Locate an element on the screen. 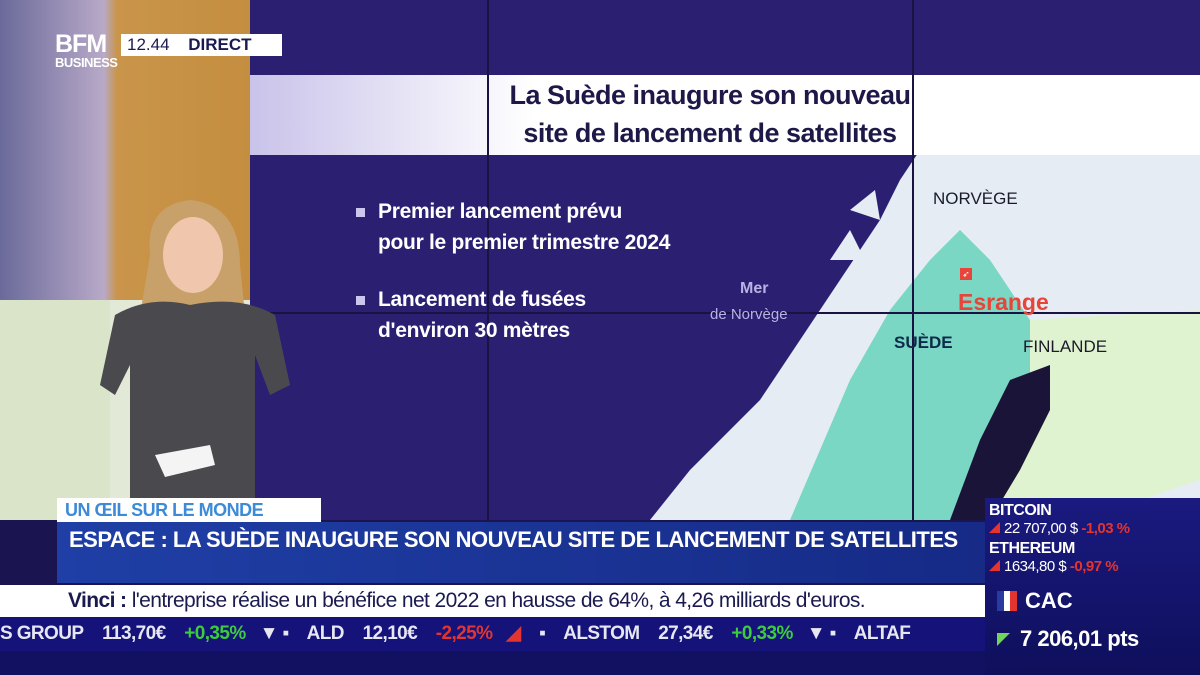 Image resolution: width=1200 pixels, height=675 pixels. crypto-price: 22 707,00 $ is located at coordinates (1041, 528).